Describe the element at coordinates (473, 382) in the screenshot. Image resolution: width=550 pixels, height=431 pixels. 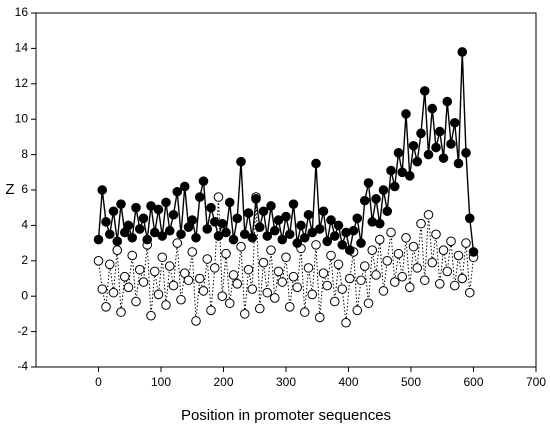
I see `x-tick-label: 600` at that location.